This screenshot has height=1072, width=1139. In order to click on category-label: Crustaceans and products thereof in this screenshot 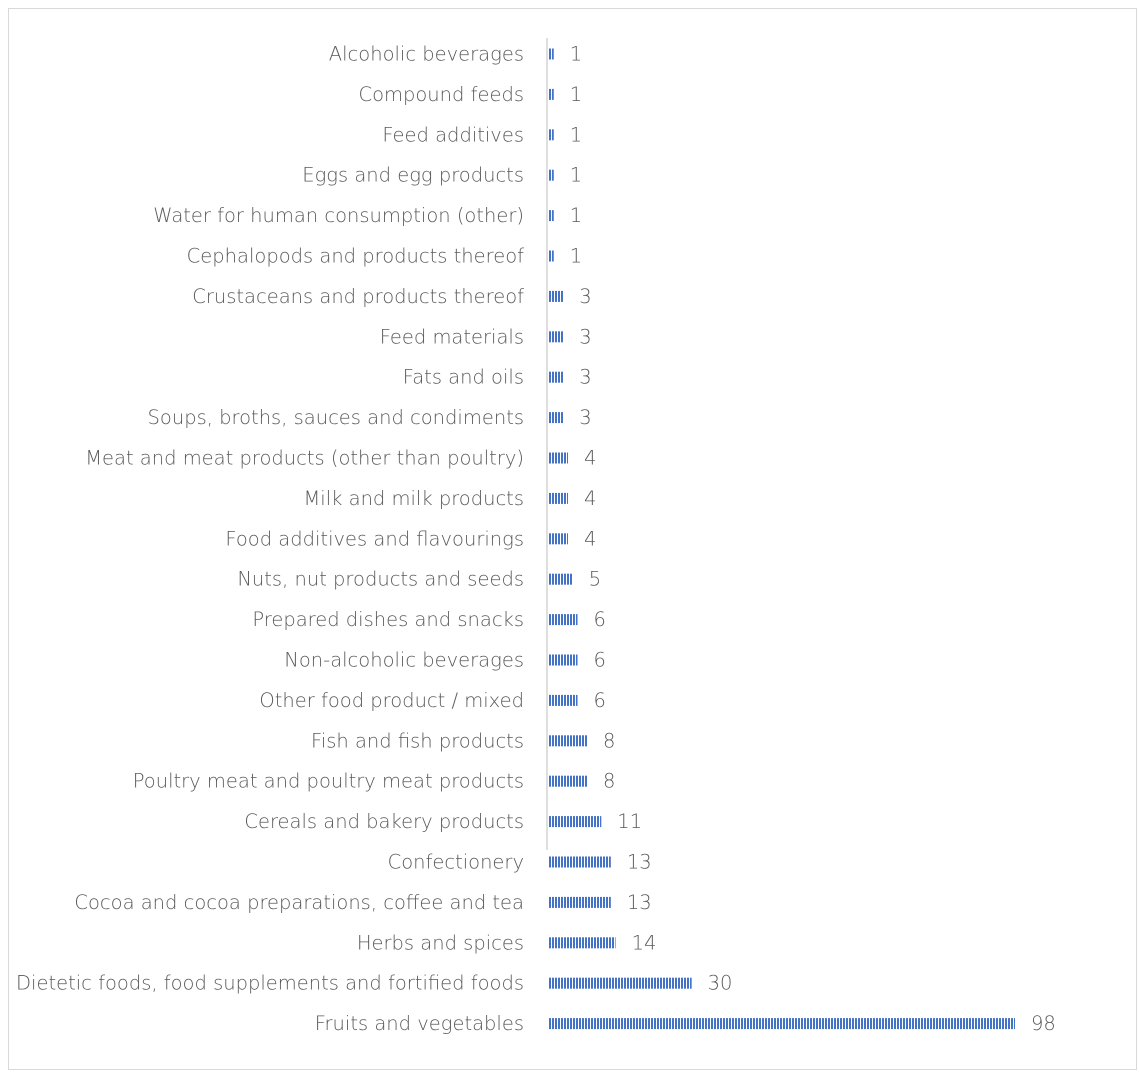, I will do `click(358, 296)`.